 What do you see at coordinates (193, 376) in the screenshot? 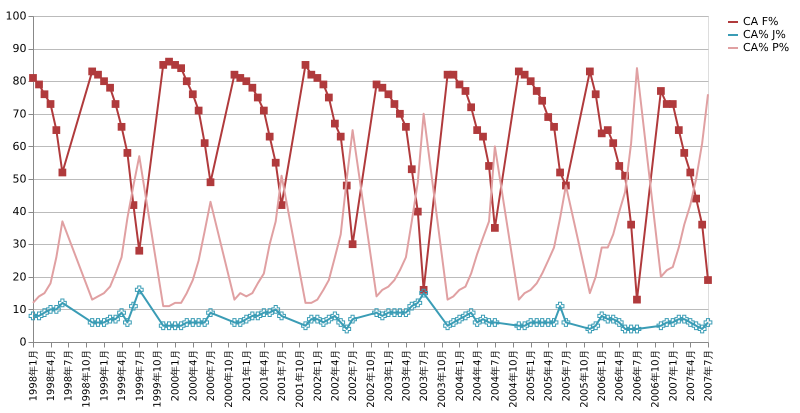
I see `x-tick-label: 2000年4月` at bounding box center [193, 376].